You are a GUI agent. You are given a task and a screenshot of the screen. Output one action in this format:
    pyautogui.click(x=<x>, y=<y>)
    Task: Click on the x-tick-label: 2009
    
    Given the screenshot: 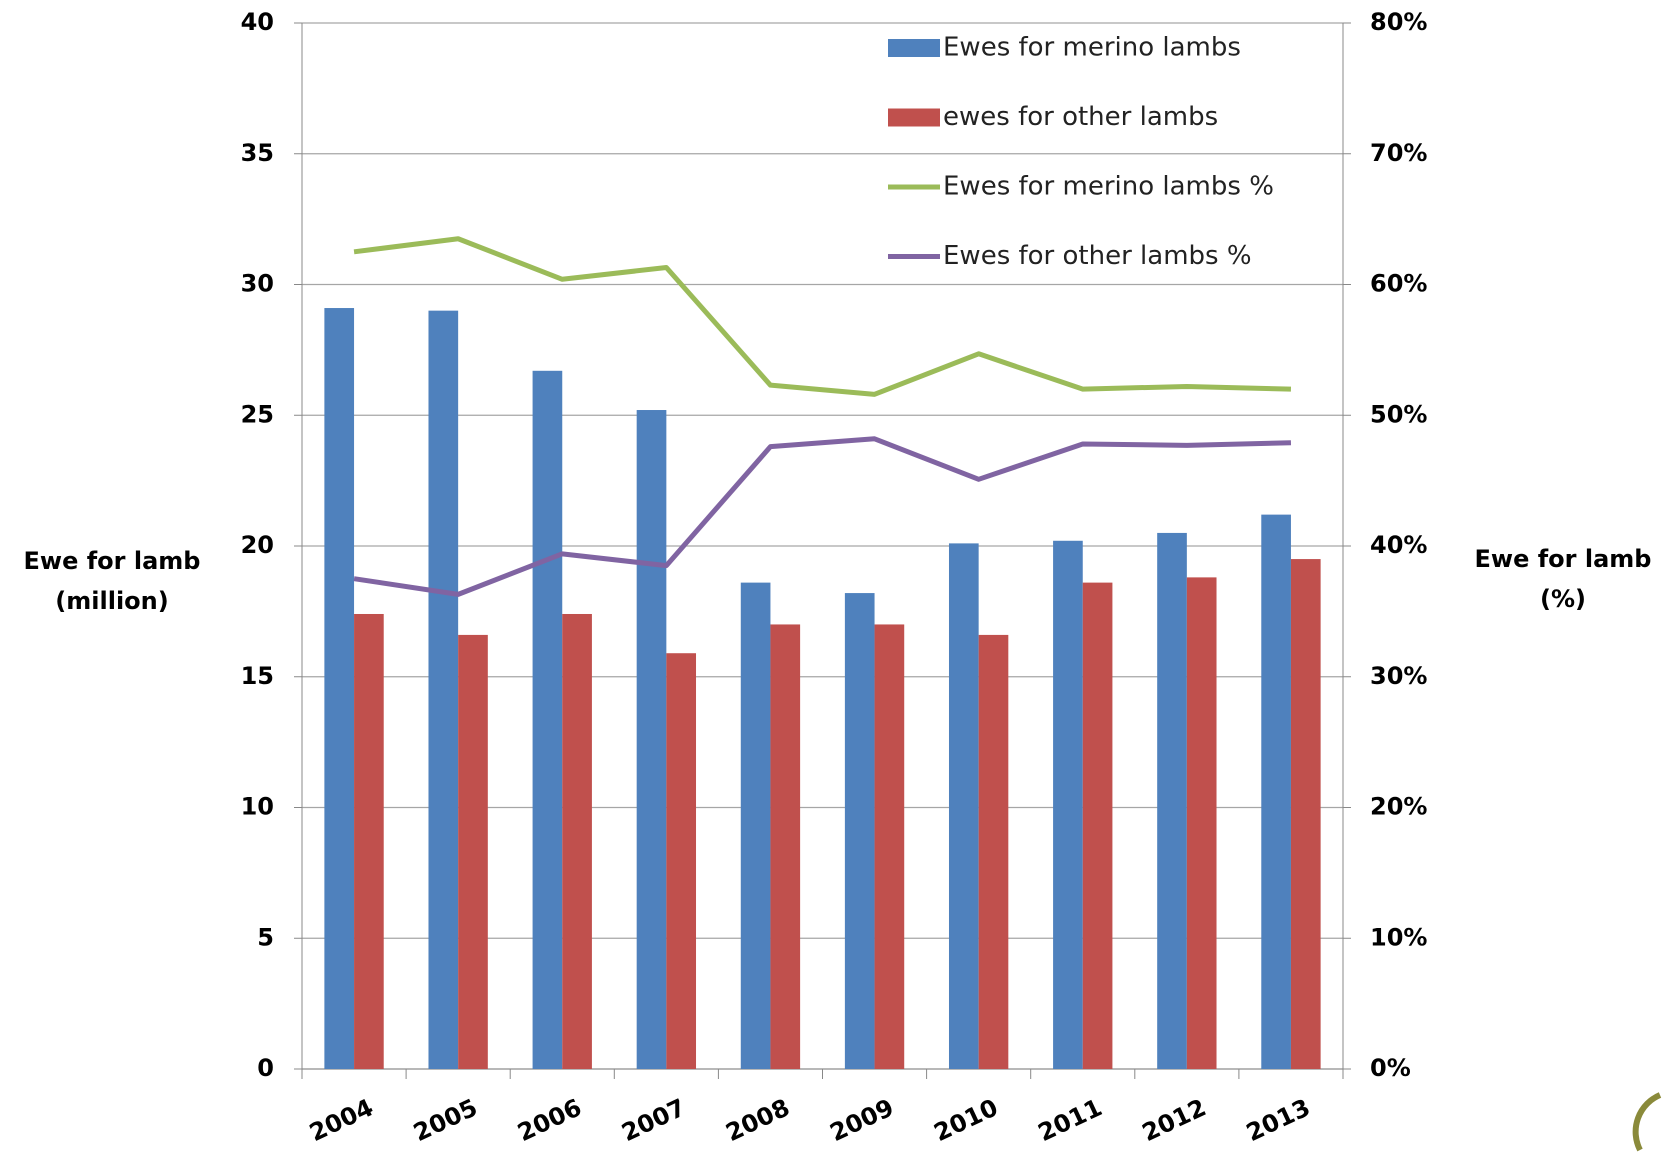 What is the action you would take?
    pyautogui.click(x=862, y=1120)
    